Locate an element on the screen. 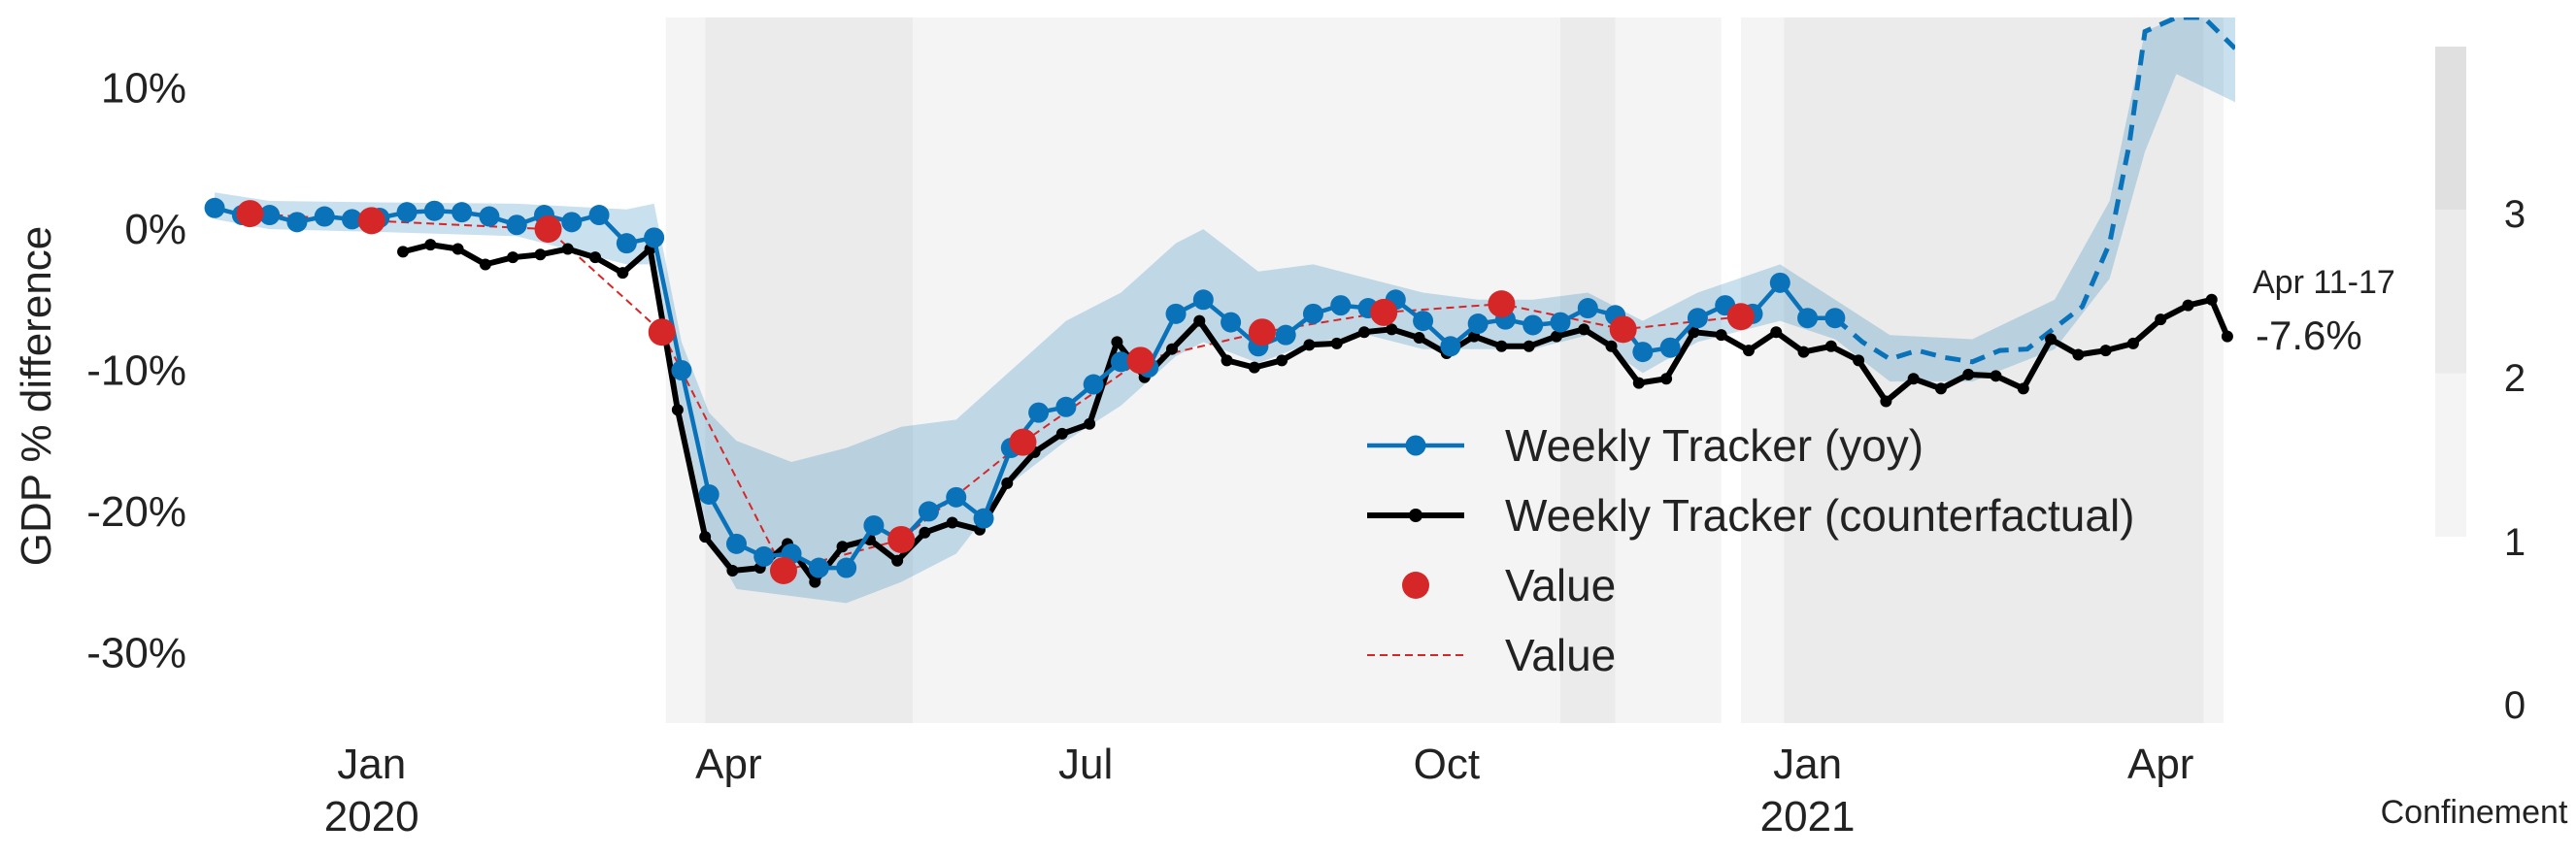 The image size is (2576, 857). x-tick-label-6: Apr is located at coordinates (2160, 764).